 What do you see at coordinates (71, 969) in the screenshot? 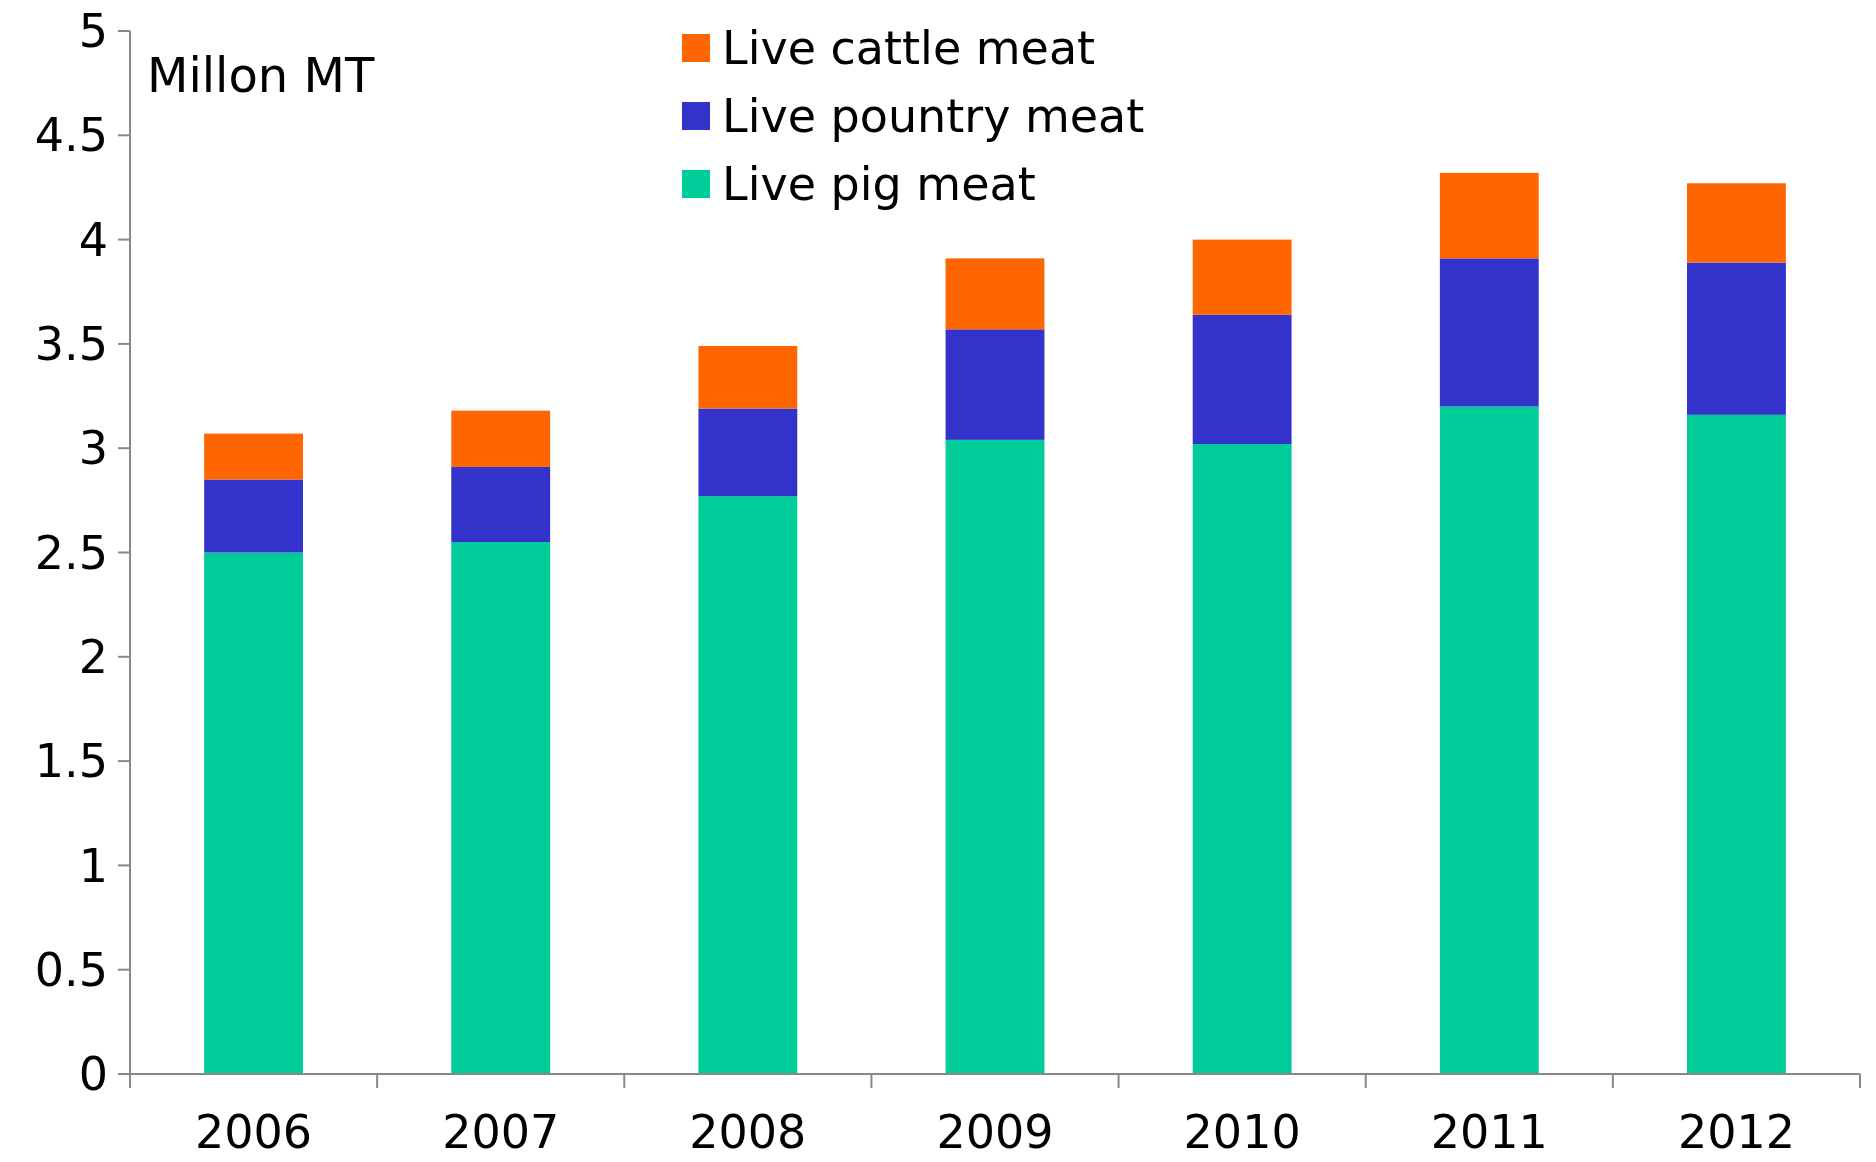
I see `y-tick-label: 0.5` at bounding box center [71, 969].